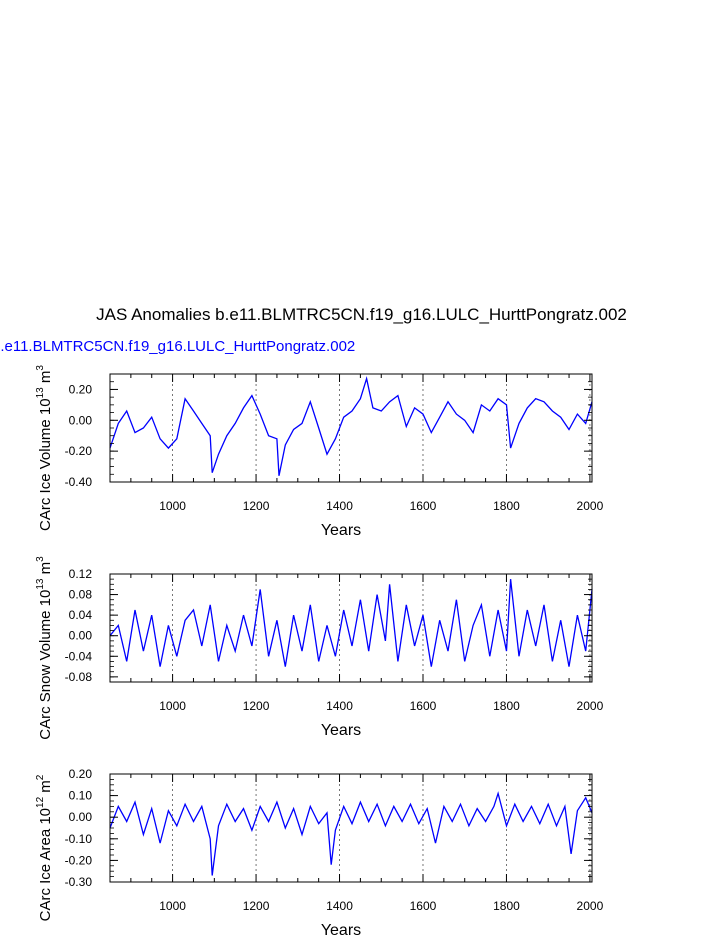 The width and height of the screenshot is (723, 935). Describe the element at coordinates (44, 448) in the screenshot. I see `y-axis-label: CArc Ice Volume 1013 m3` at that location.